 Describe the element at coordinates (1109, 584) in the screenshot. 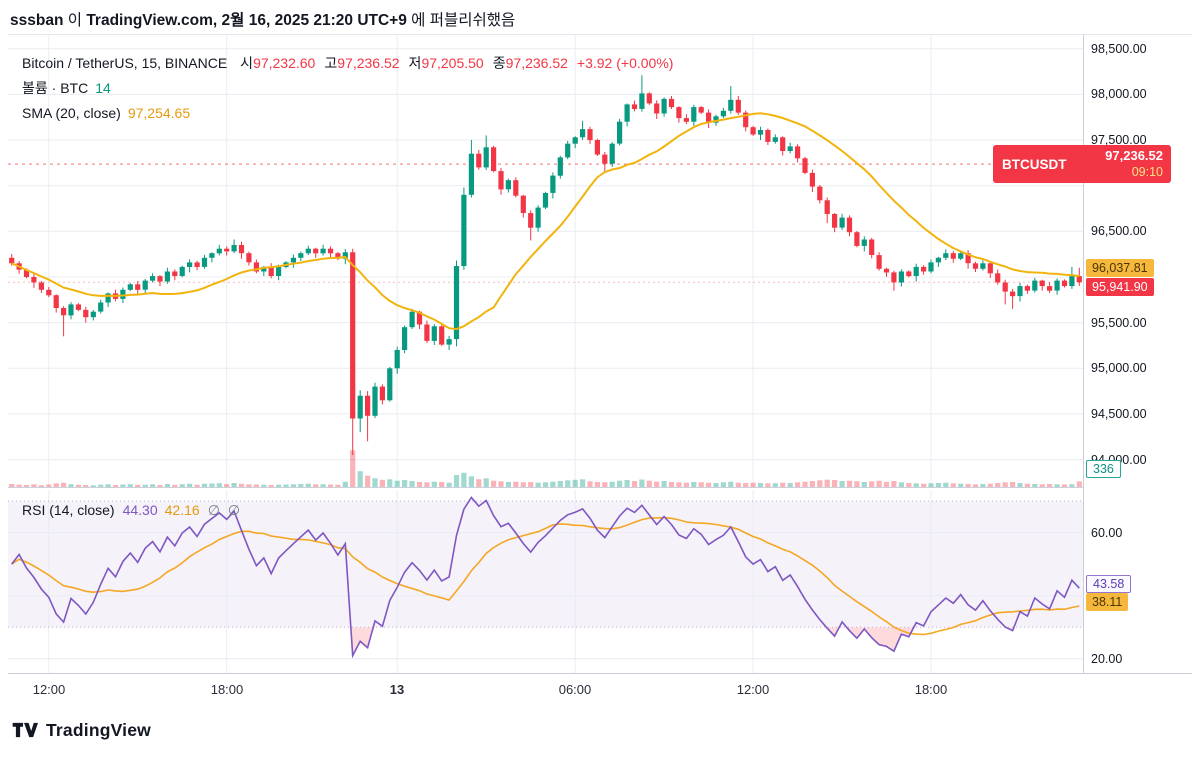

I see `rsi-value-axis-label: 43.58` at that location.